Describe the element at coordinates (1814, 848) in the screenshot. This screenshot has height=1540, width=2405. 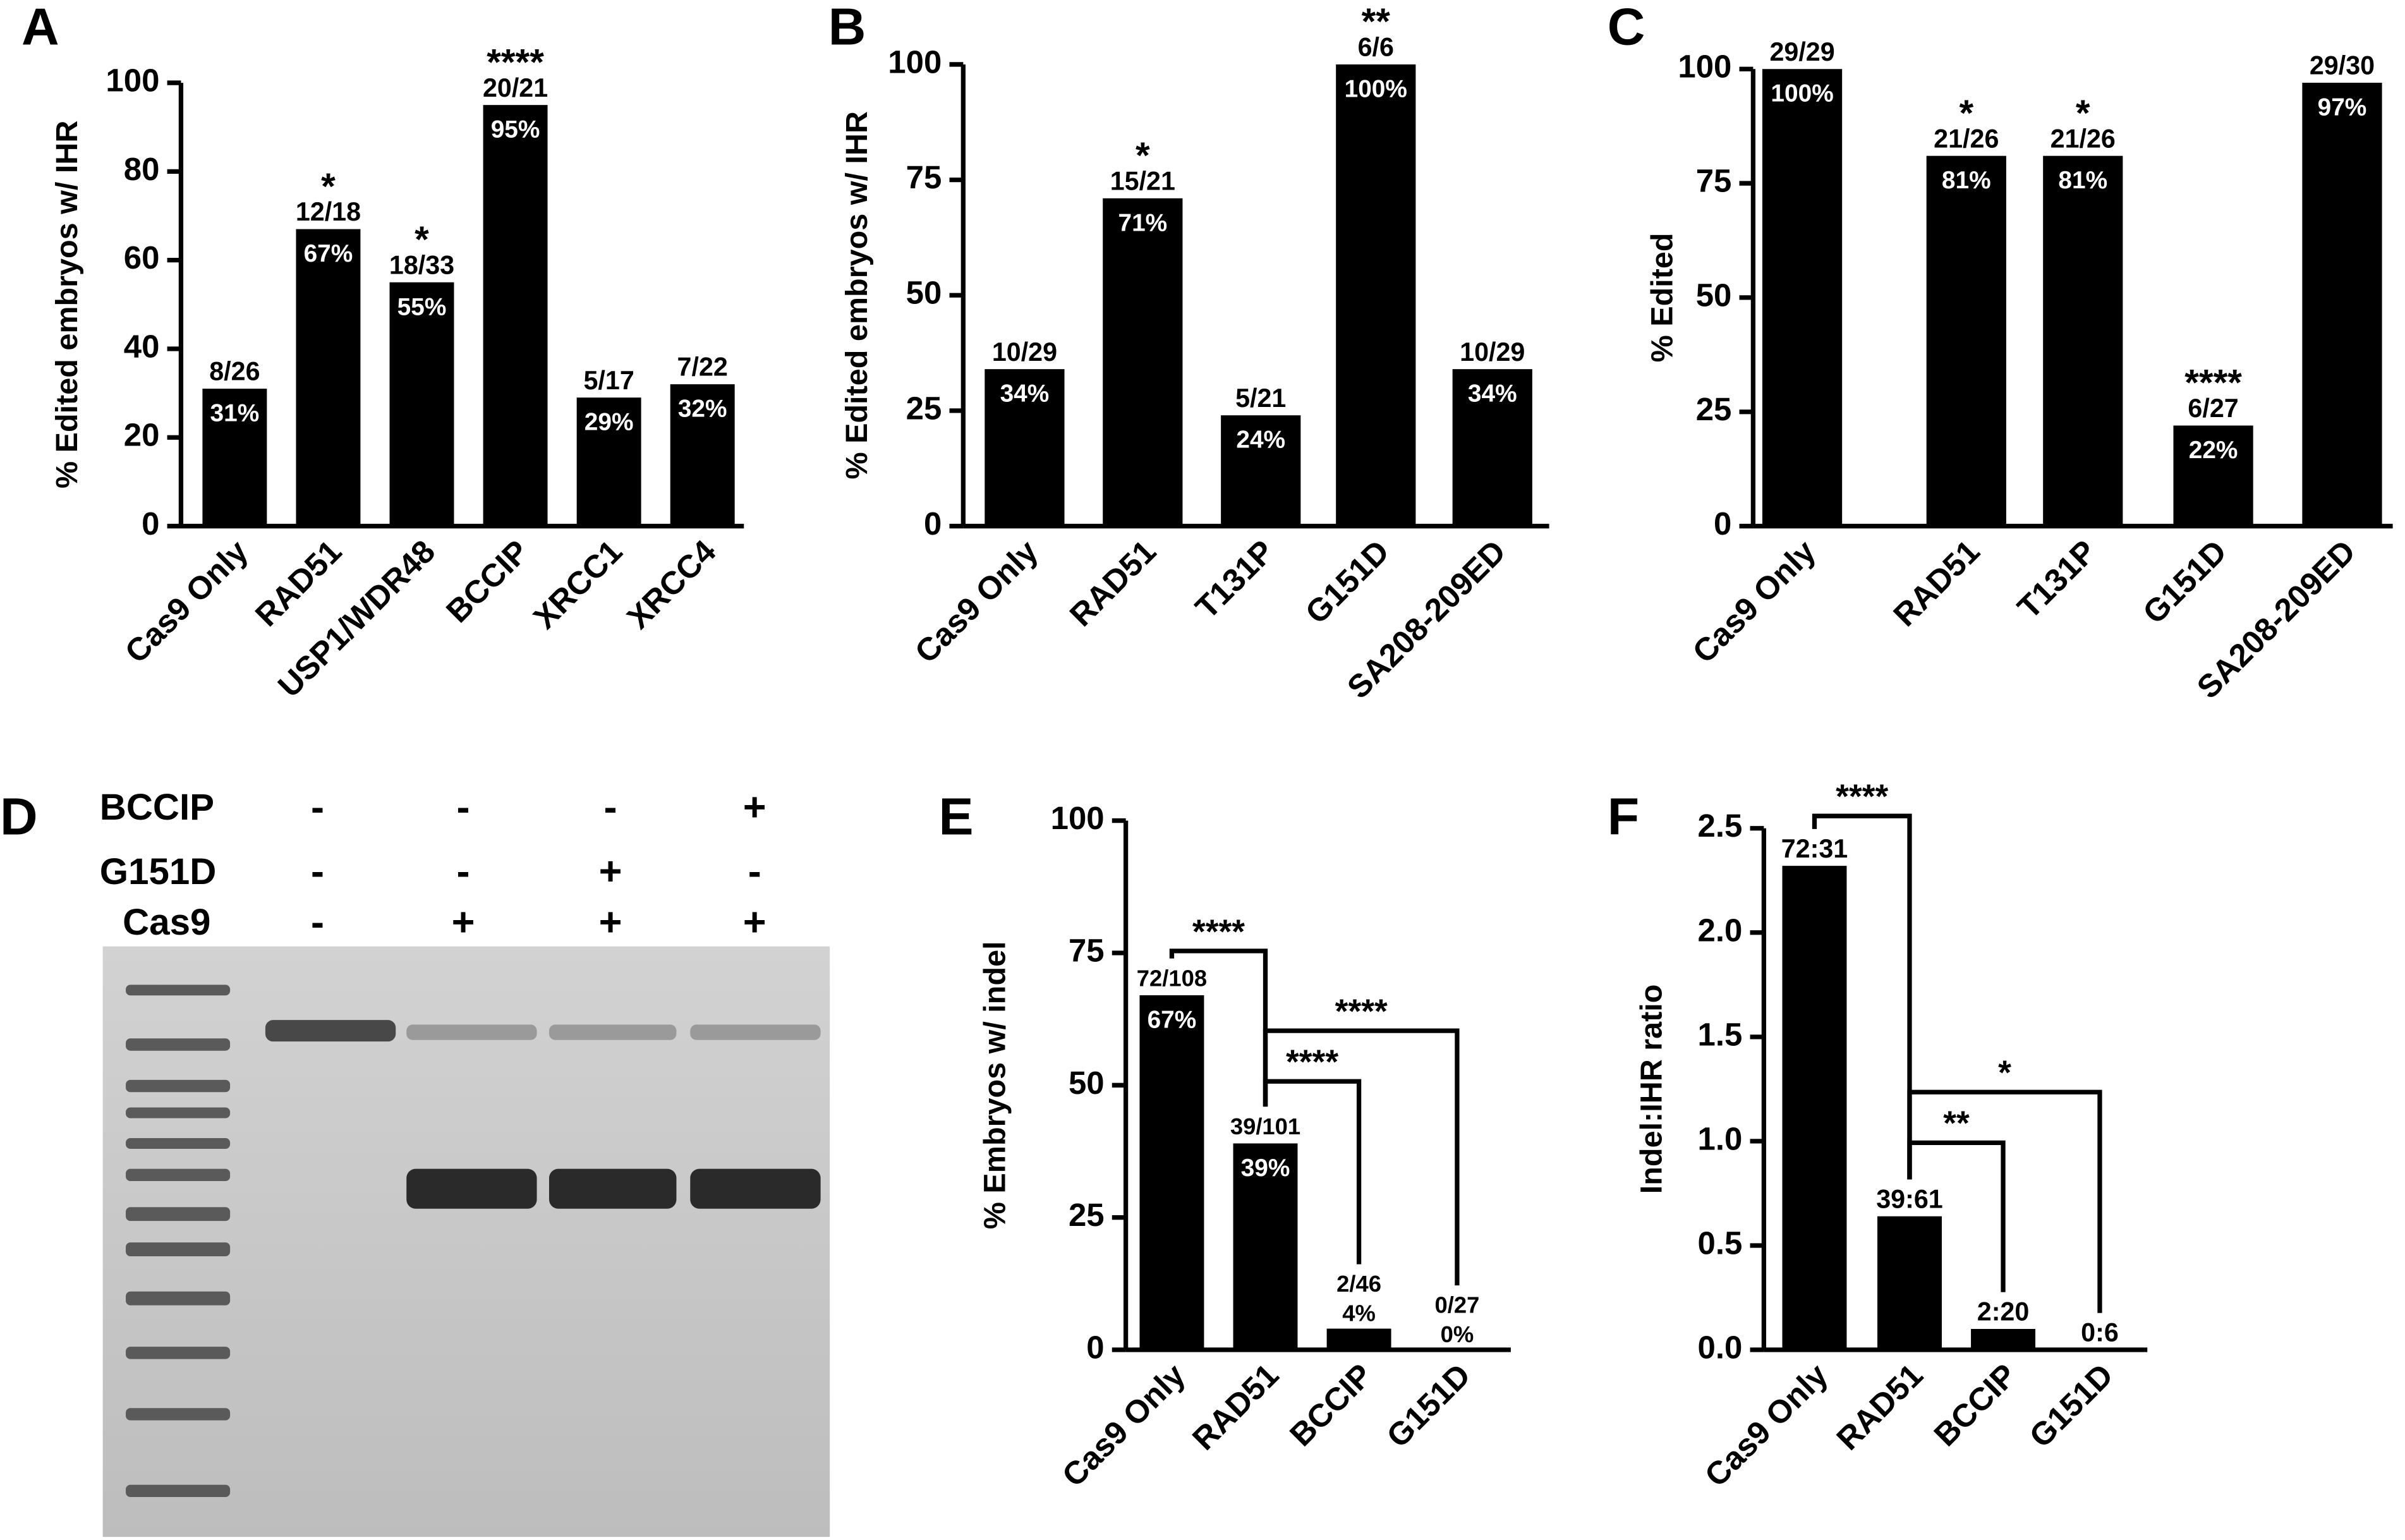
I see `fraction-label: 72:31` at that location.